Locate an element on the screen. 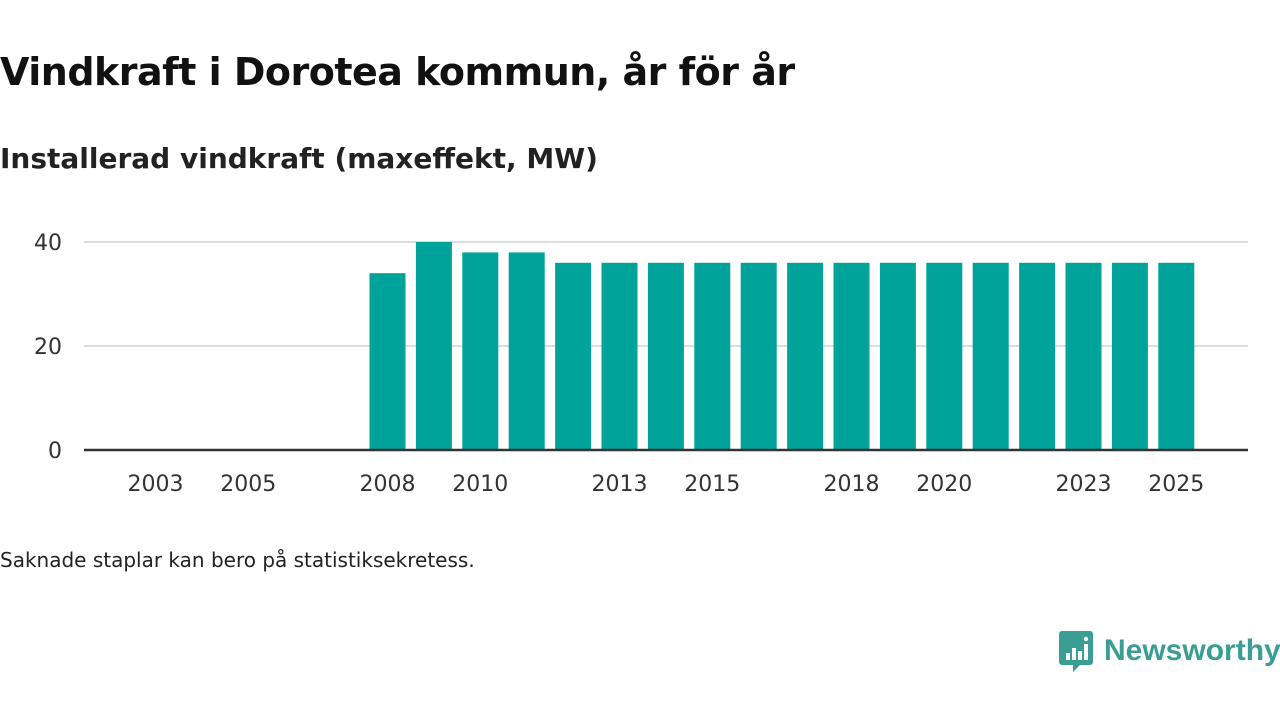 The width and height of the screenshot is (1280, 720). bar-2015 is located at coordinates (712, 356).